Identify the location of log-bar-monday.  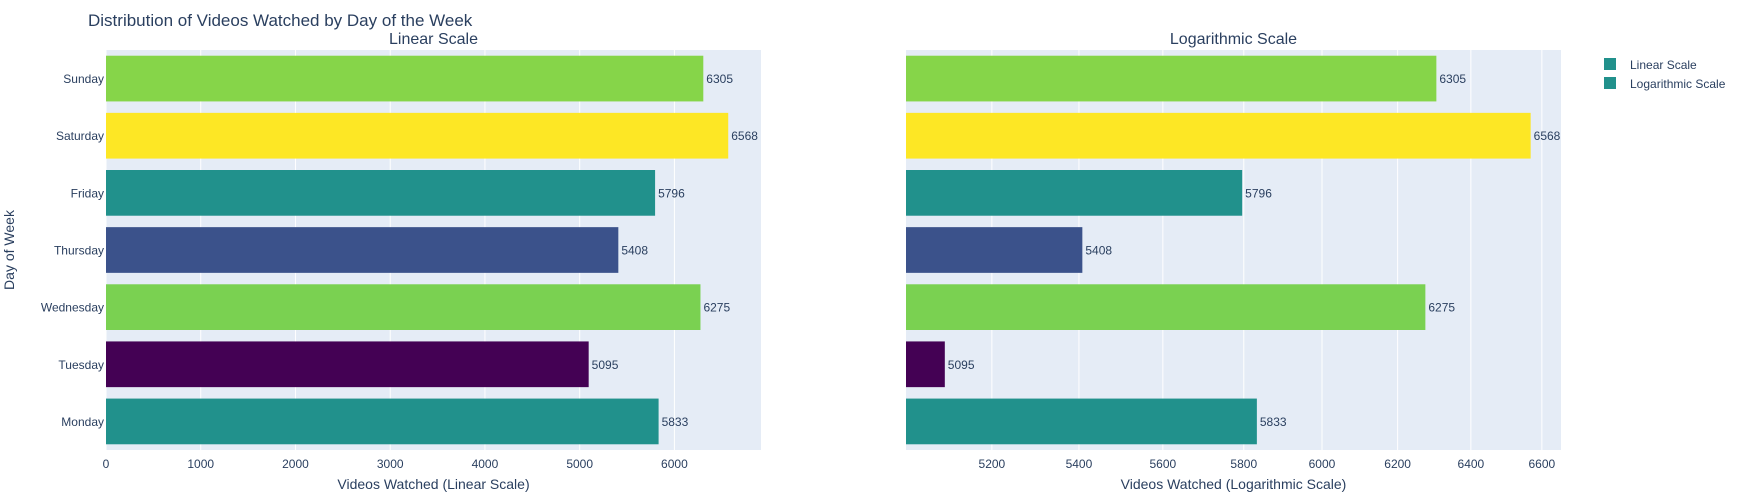
(1081, 421).